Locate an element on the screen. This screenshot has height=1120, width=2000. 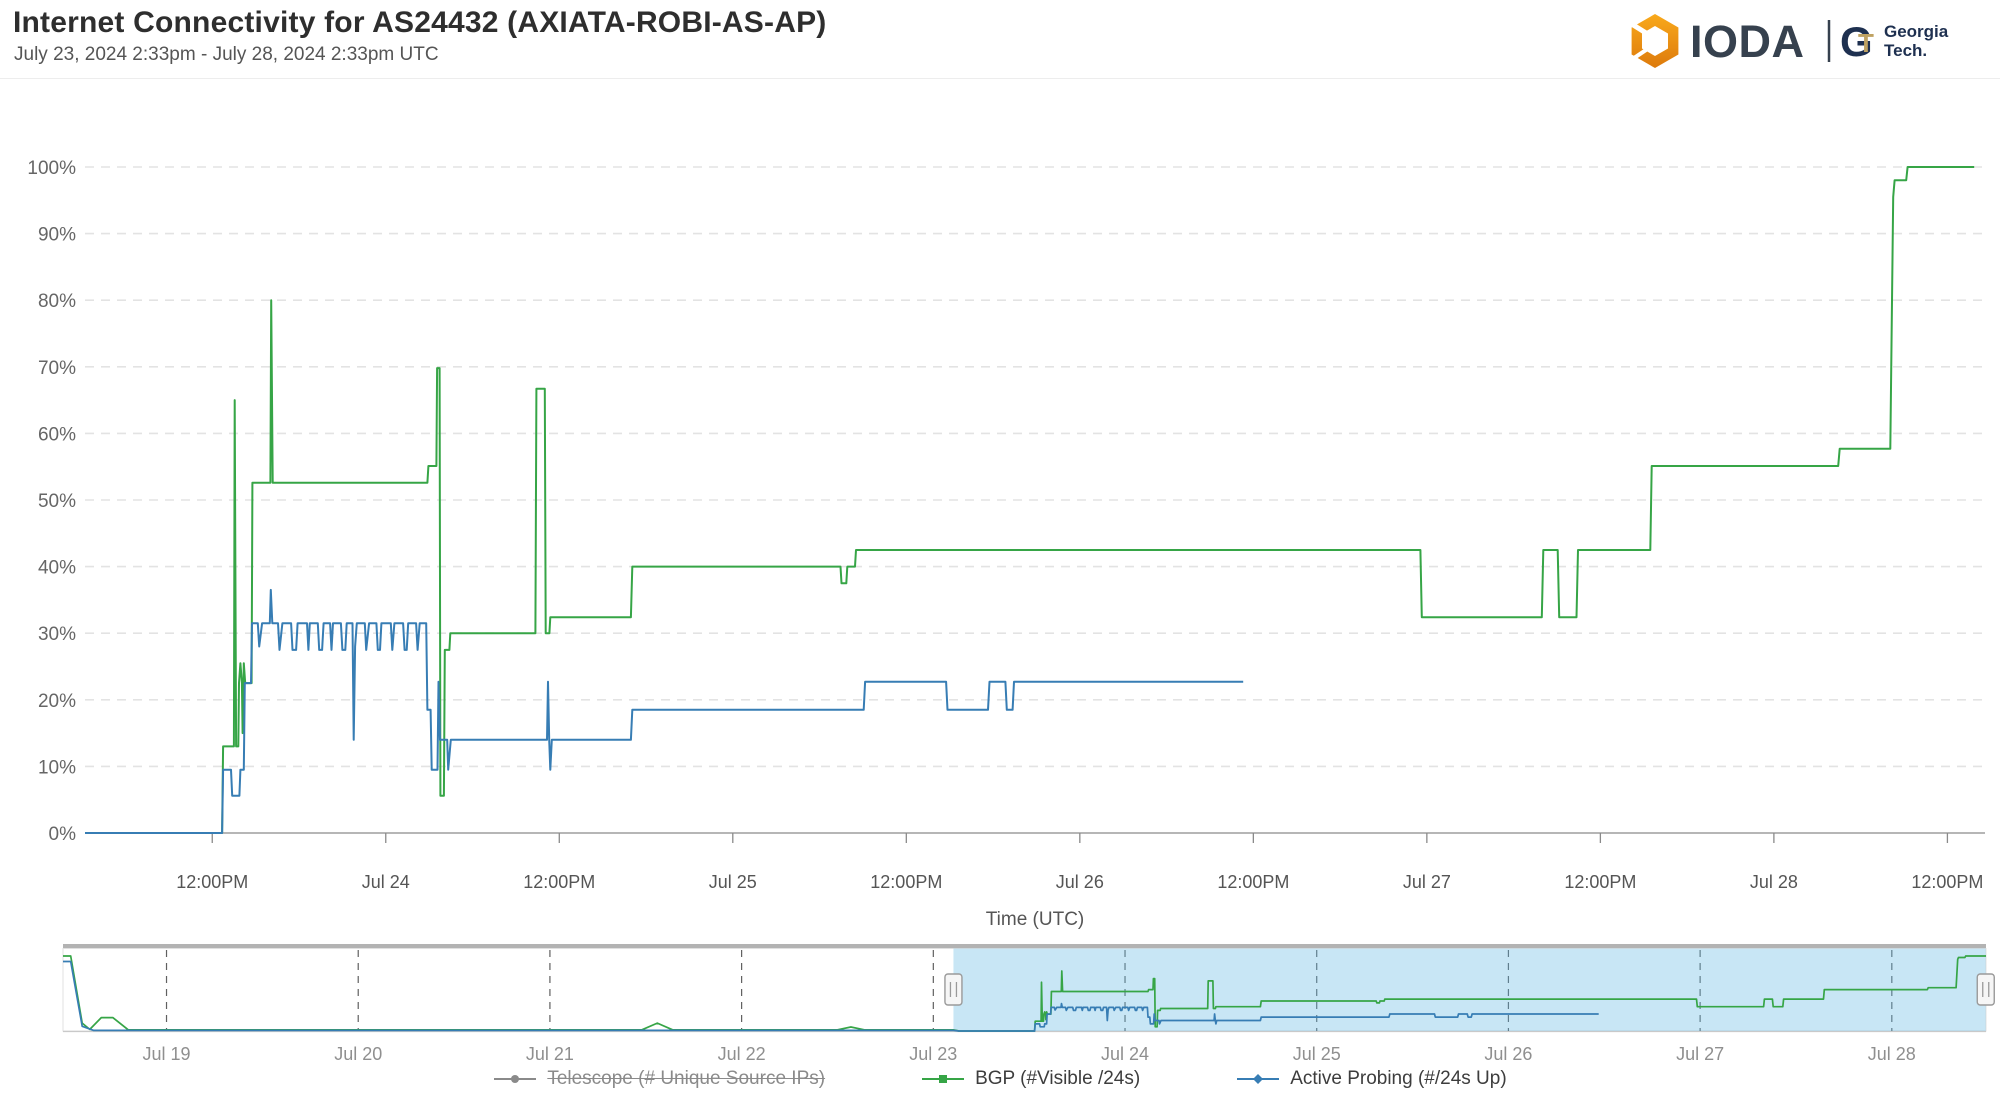
y-axis-label: 10% is located at coordinates (57, 767).